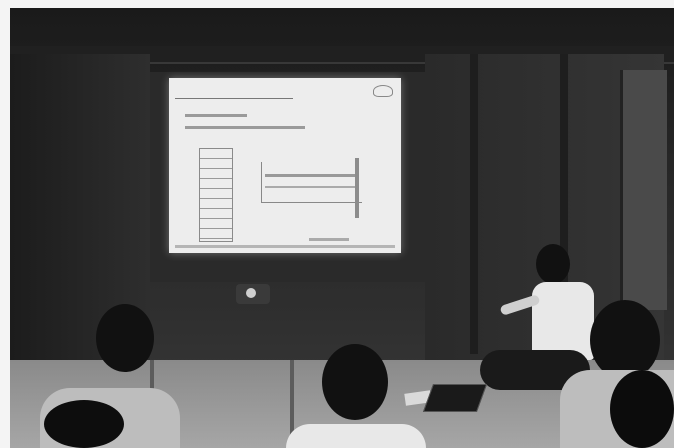 The width and height of the screenshot is (674, 448). I want to click on building-diagram, so click(216, 195).